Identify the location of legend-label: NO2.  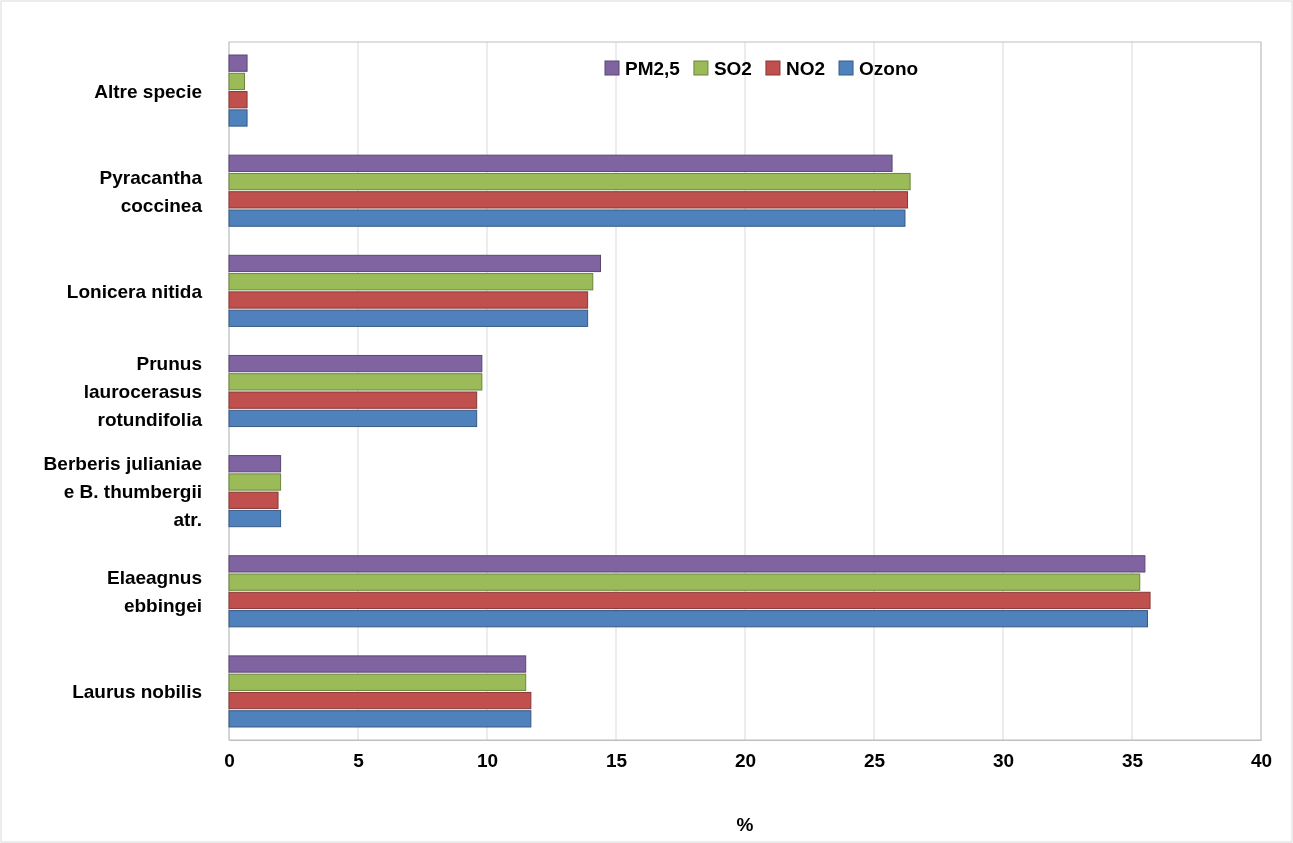
(805, 68).